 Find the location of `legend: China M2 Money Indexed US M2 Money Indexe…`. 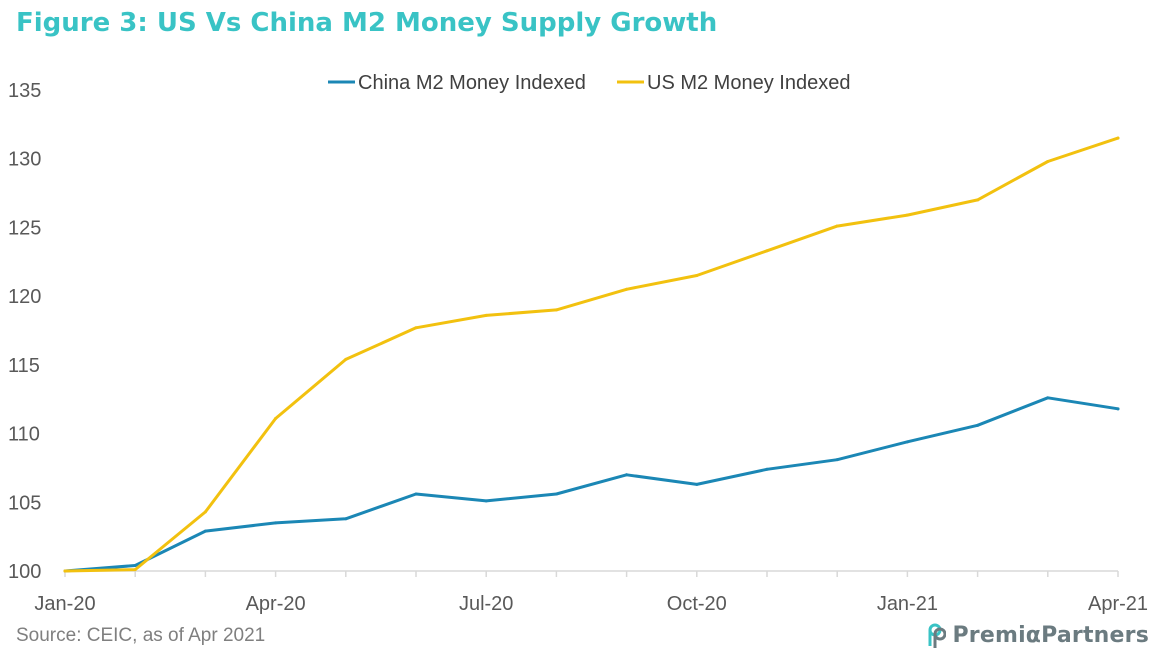

legend: China M2 Money Indexed US M2 Money Indexe… is located at coordinates (589, 83).